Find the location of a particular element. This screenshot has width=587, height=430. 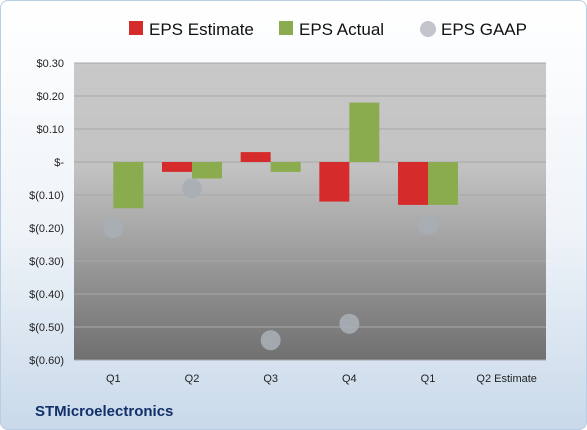

y-tick-label: $(0.40) is located at coordinates (46, 295).